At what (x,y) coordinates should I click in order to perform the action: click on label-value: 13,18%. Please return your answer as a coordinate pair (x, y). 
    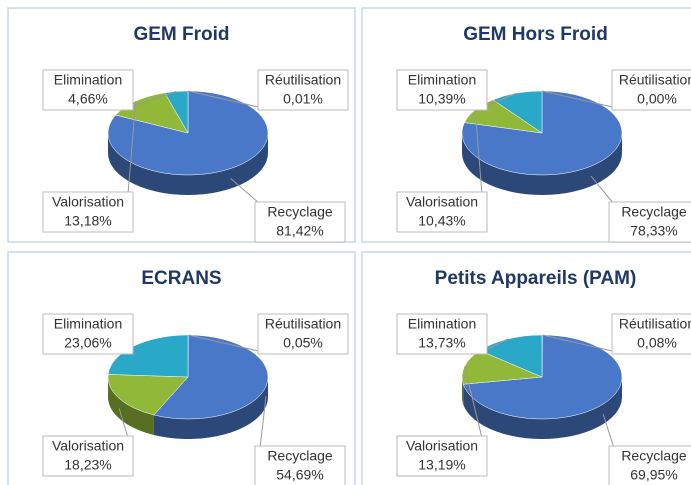
    Looking at the image, I should click on (87, 221).